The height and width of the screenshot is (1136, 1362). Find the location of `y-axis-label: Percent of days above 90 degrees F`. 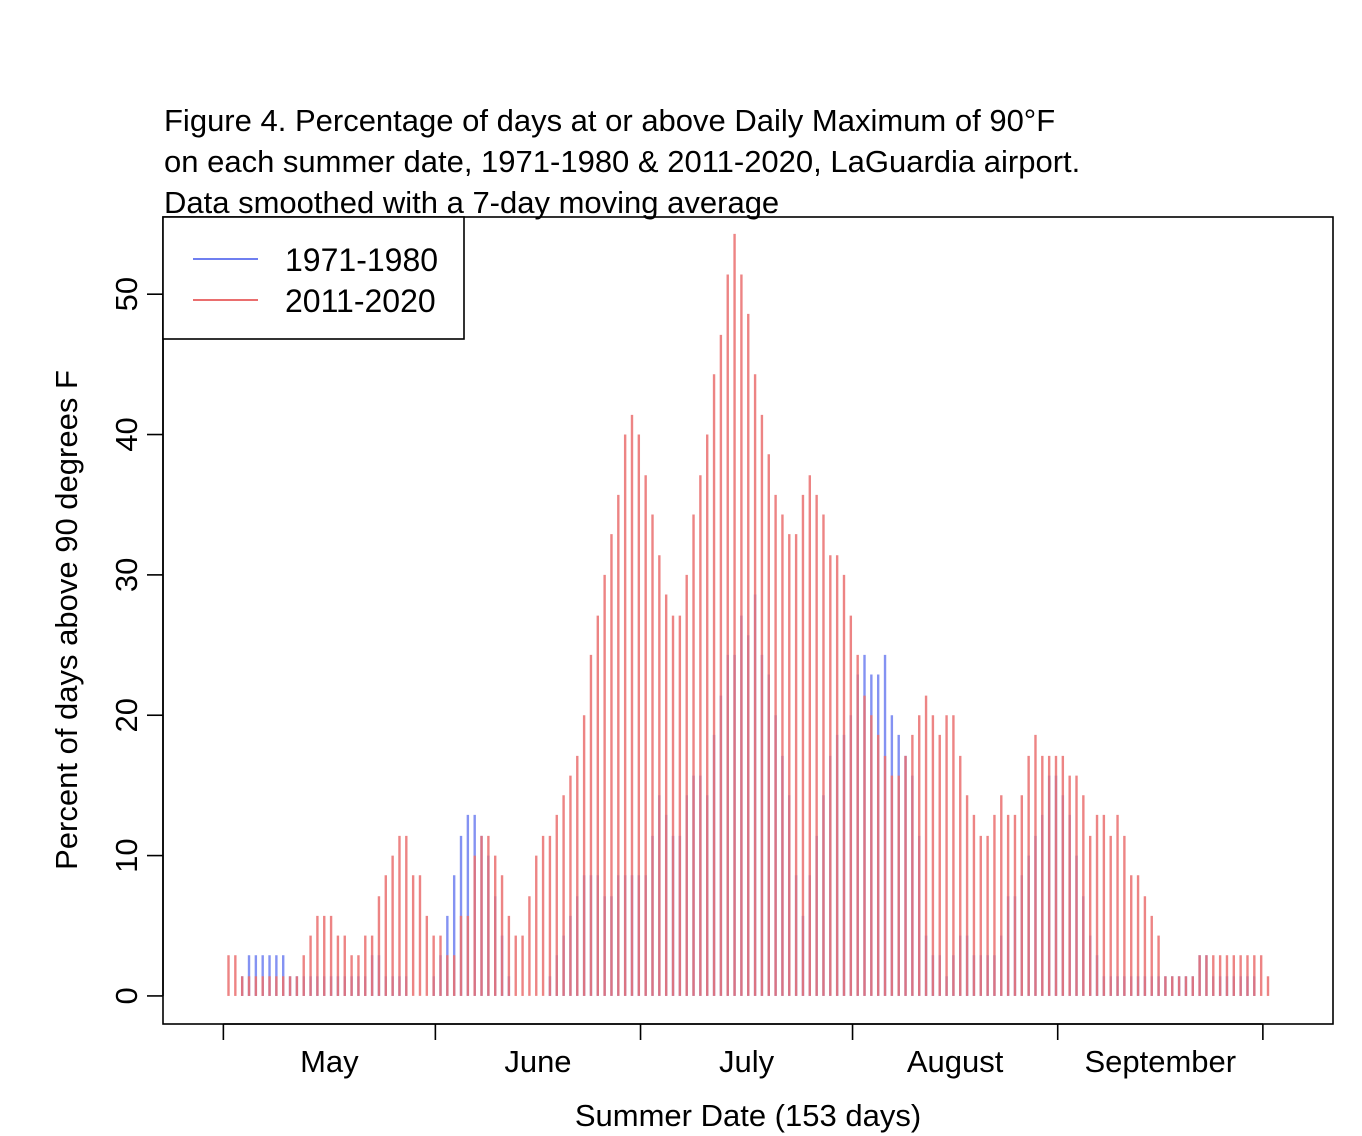

y-axis-label: Percent of days above 90 degrees F is located at coordinates (66, 620).